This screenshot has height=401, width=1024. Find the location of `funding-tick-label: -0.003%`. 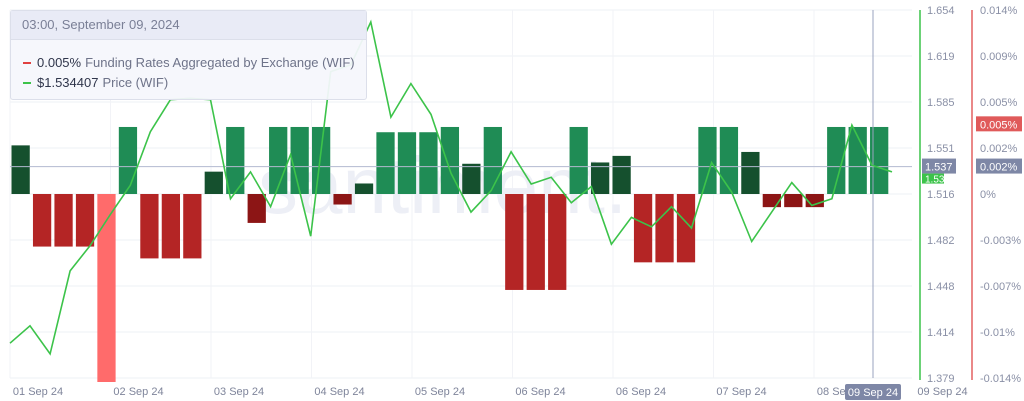

funding-tick-label: -0.003% is located at coordinates (1000, 241).